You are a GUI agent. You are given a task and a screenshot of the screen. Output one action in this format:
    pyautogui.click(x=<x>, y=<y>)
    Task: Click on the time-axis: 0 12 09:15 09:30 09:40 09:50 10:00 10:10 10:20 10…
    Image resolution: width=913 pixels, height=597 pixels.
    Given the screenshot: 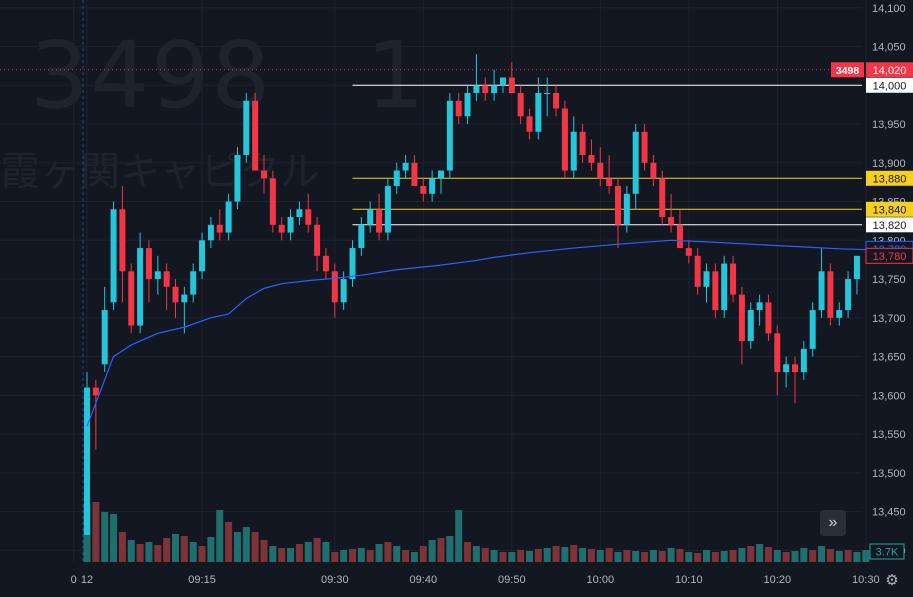 What is the action you would take?
    pyautogui.click(x=475, y=580)
    